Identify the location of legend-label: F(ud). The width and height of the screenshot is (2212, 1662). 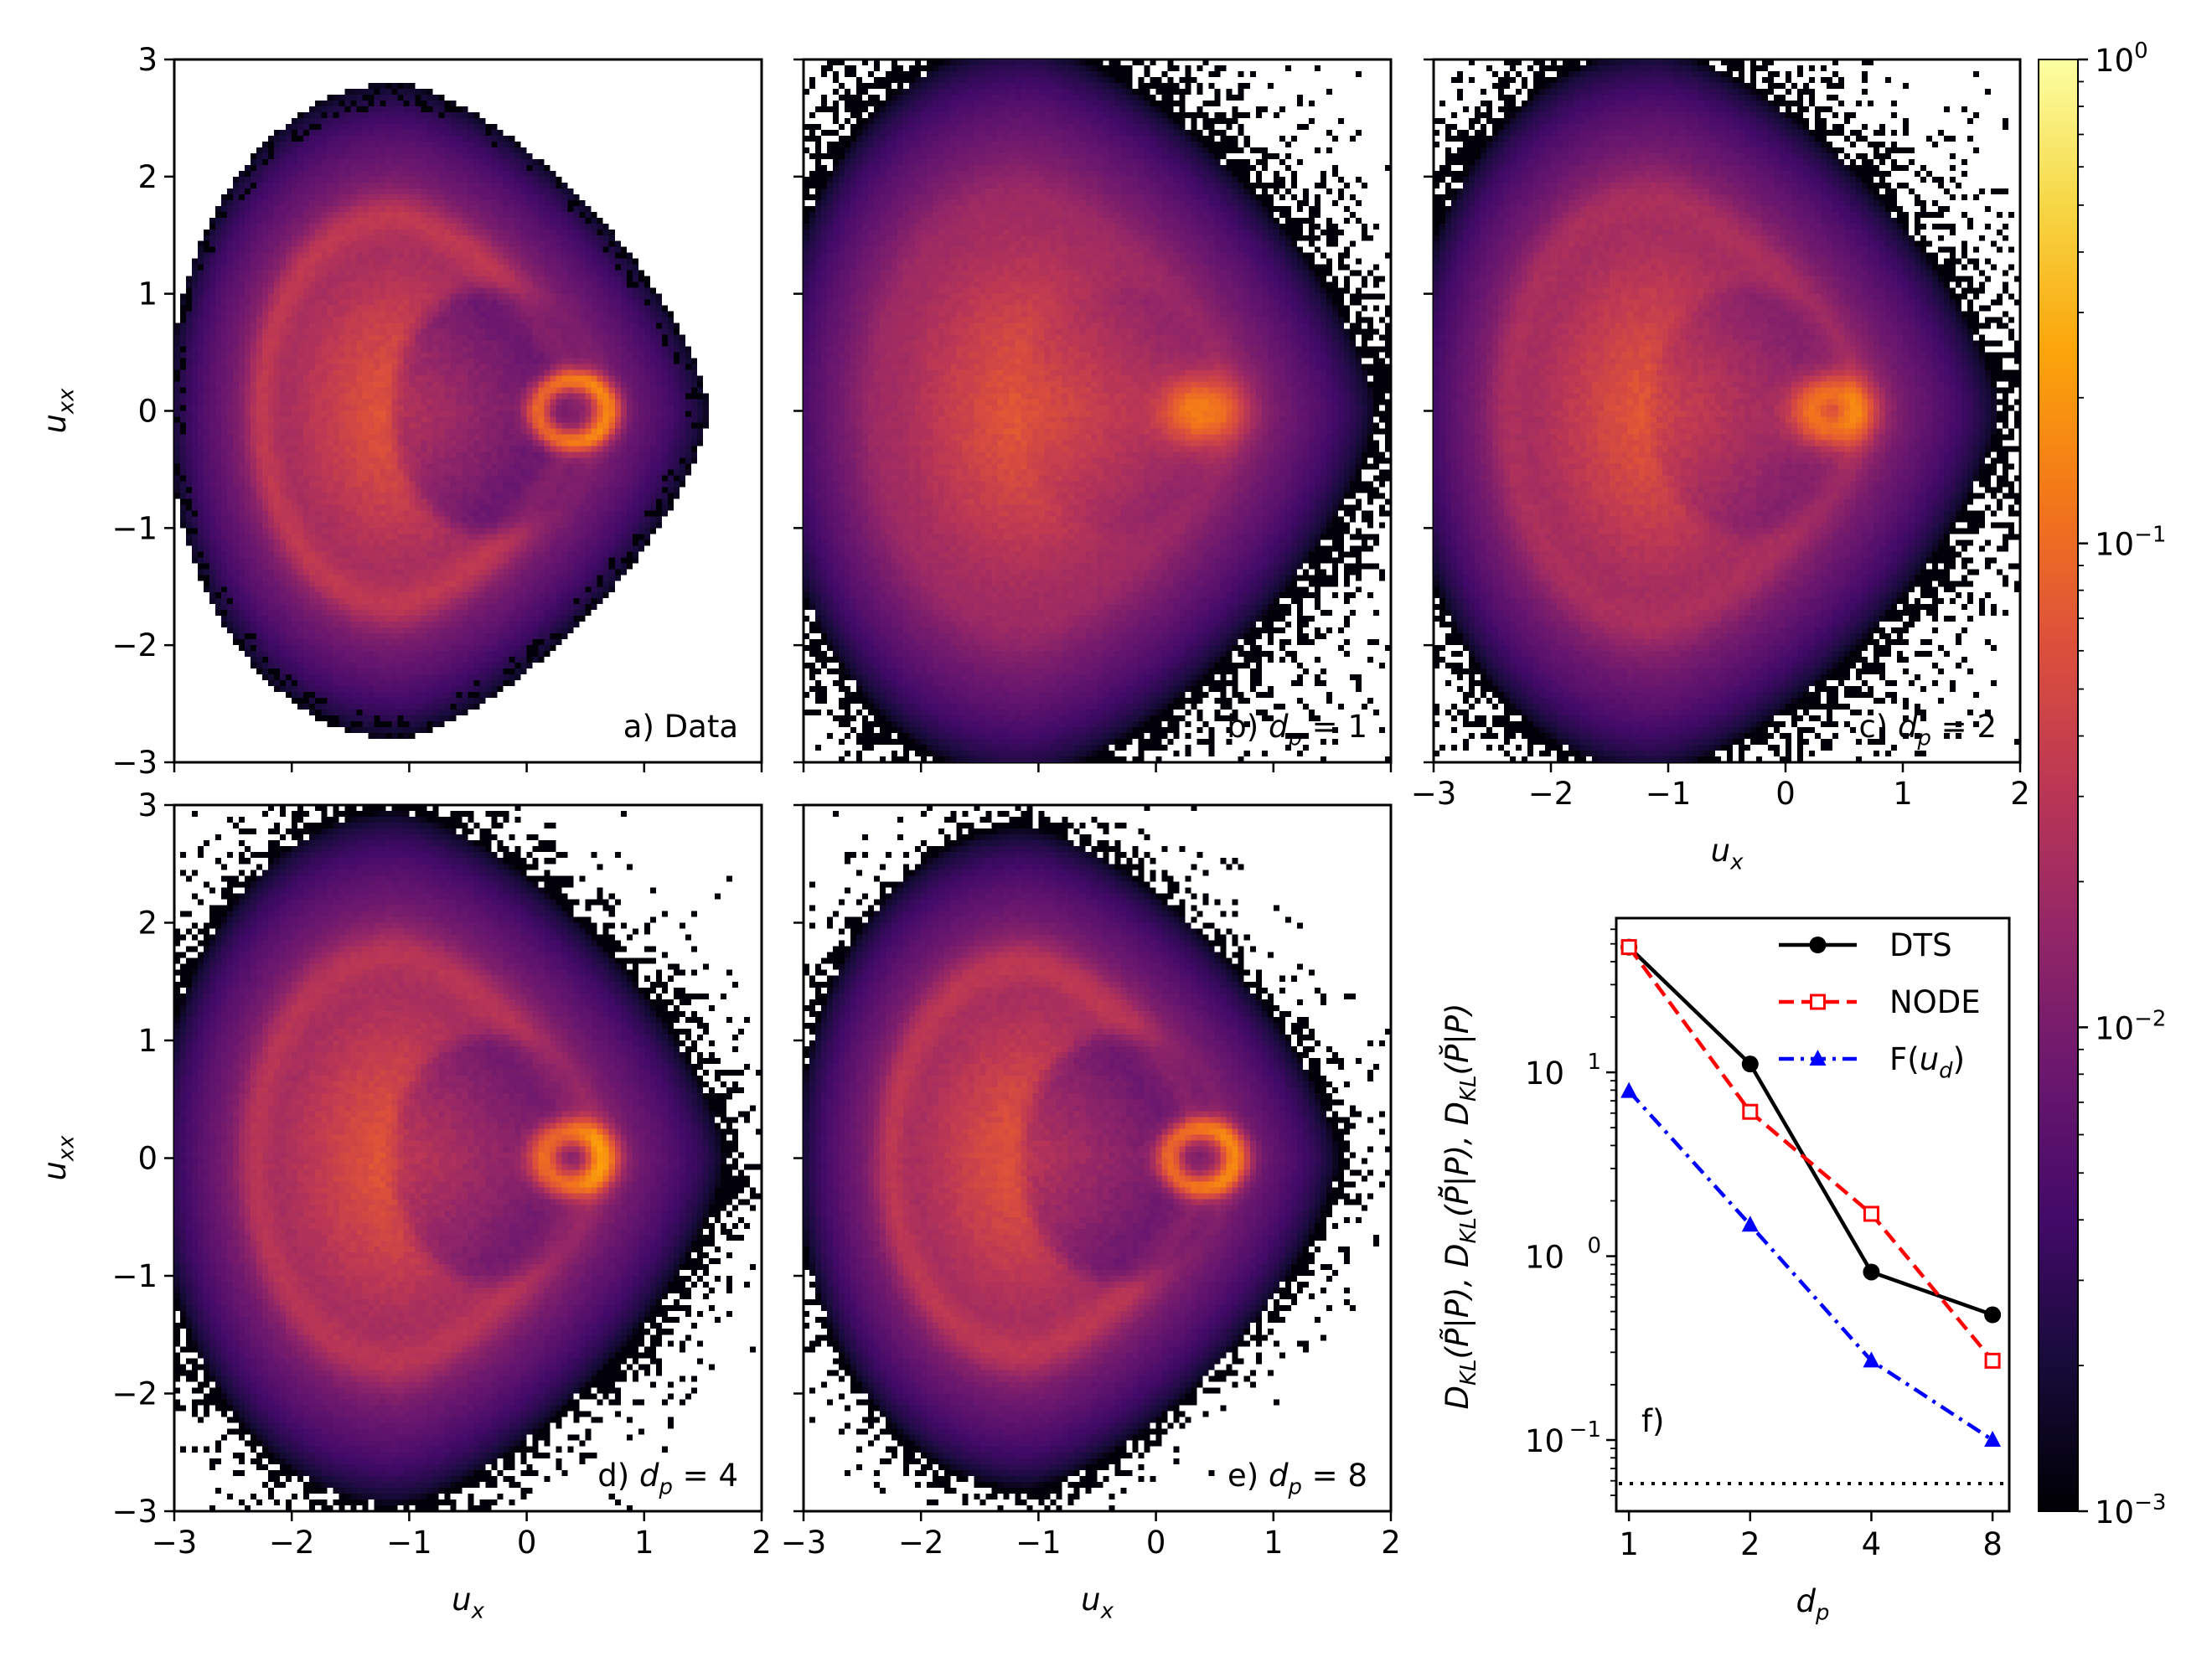
(1927, 1062).